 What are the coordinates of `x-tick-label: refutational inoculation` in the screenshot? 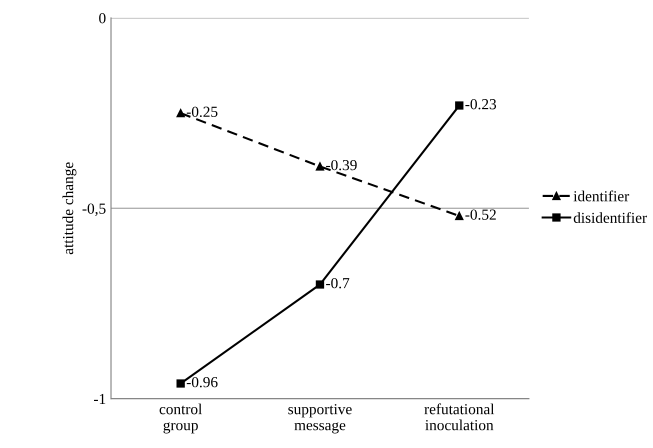 It's located at (459, 416).